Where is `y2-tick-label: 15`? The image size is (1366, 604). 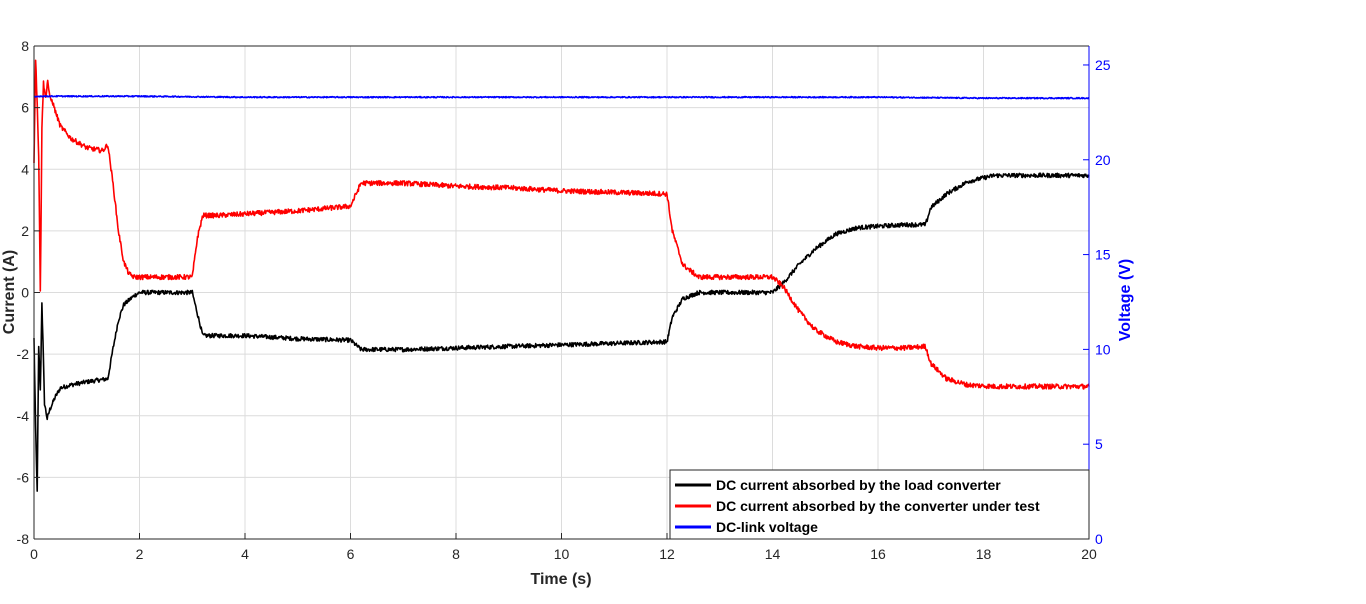 y2-tick-label: 15 is located at coordinates (1103, 255).